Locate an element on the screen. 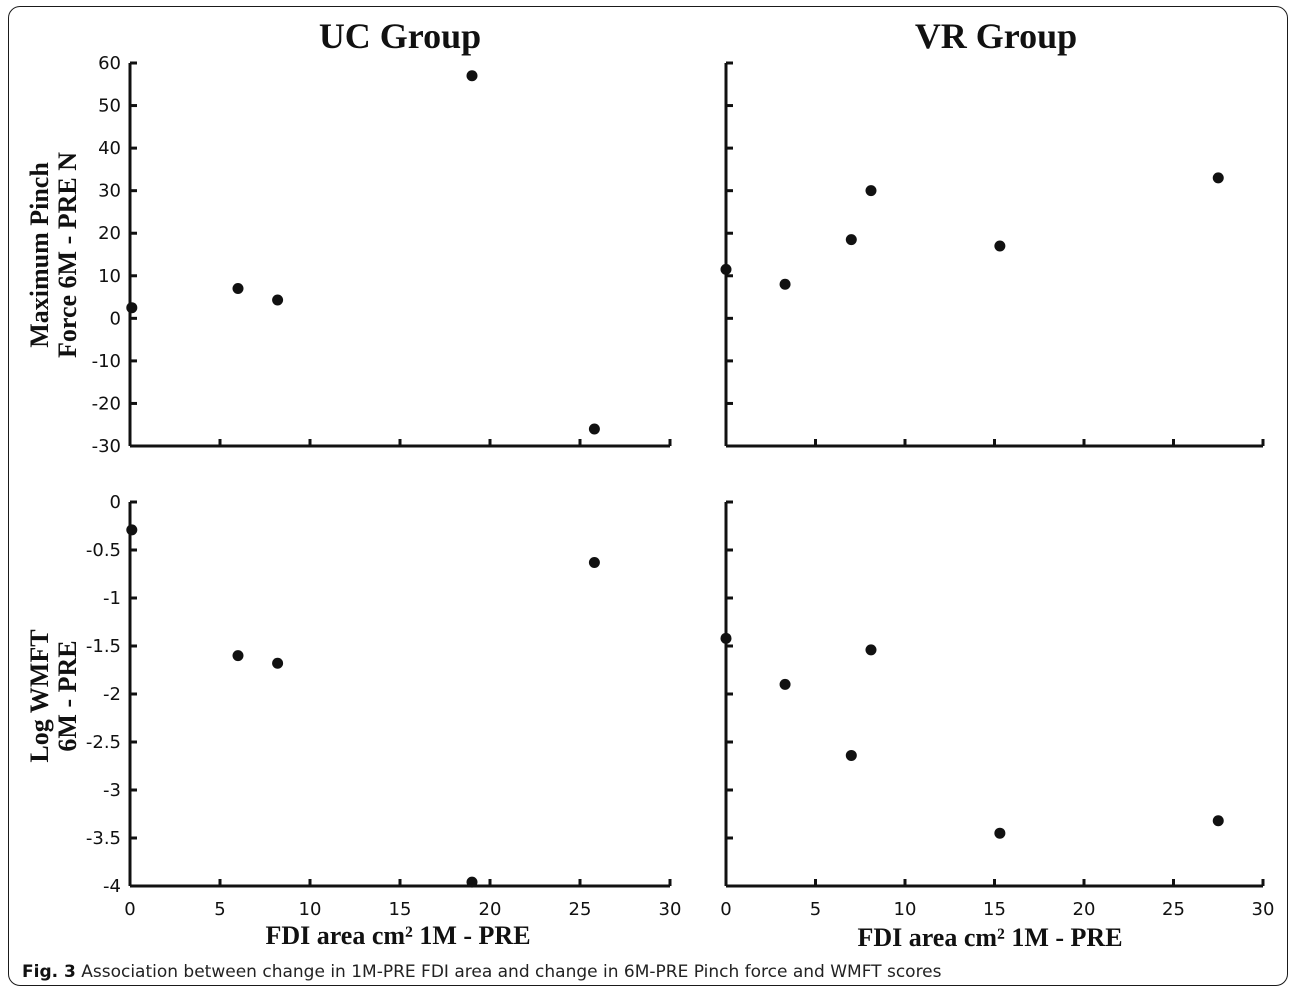 This screenshot has height=990, width=1292. uc_wmft-x-tick-label: 0 is located at coordinates (129, 909).